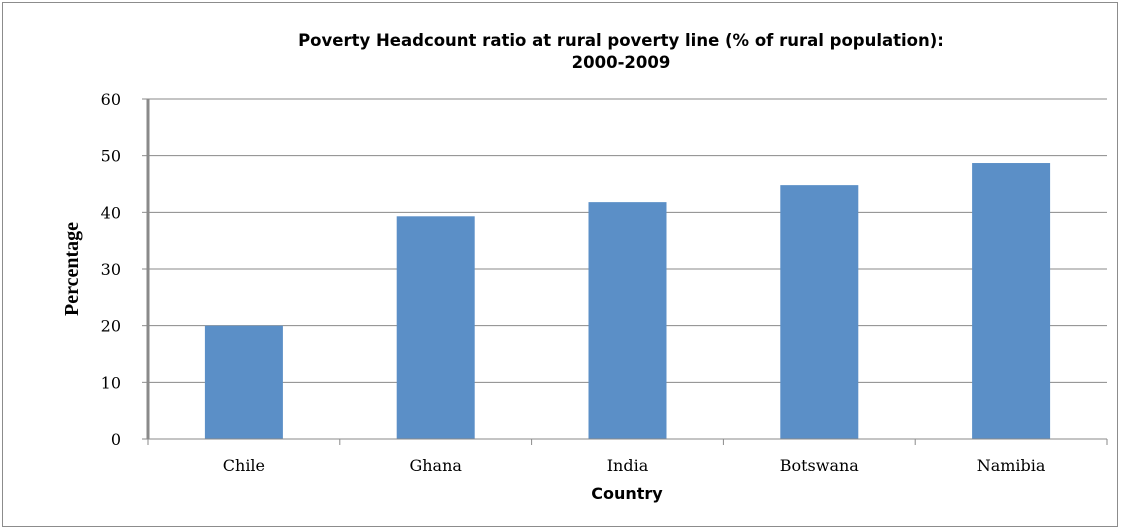 The height and width of the screenshot is (531, 1122). I want to click on bar-namibia, so click(1011, 301).